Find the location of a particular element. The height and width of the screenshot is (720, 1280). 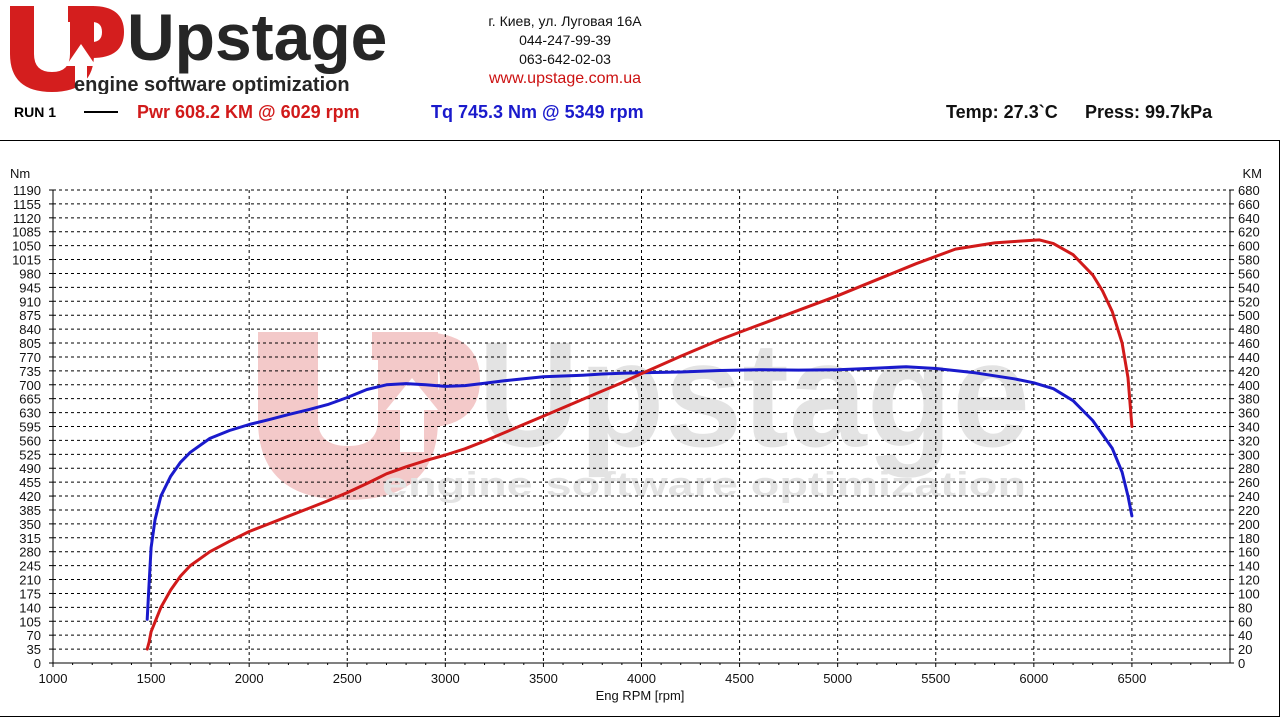

y-right-tick-label: 160 is located at coordinates (1249, 552).